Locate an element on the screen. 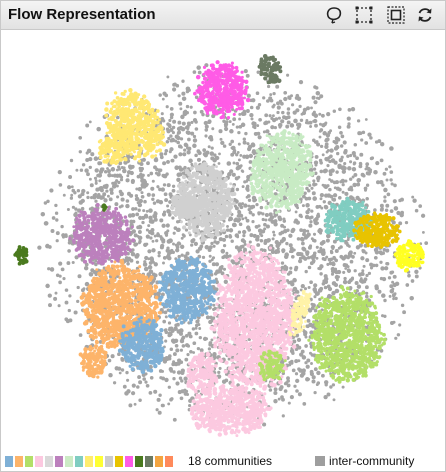 This screenshot has width=446, height=472. refresh-icon is located at coordinates (425, 15).